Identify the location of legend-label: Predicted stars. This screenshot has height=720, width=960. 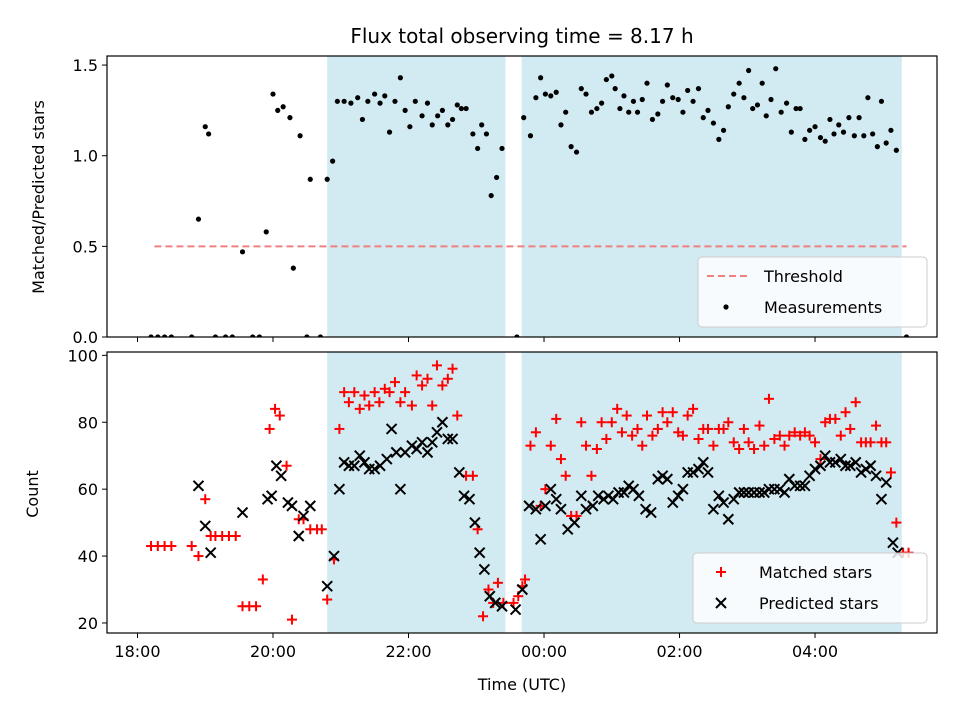
(819, 603).